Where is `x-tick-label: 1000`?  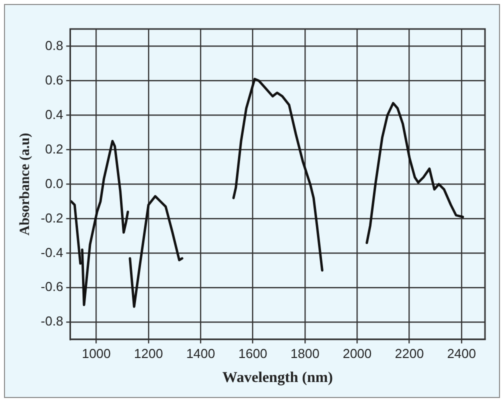 x-tick-label: 1000 is located at coordinates (96, 353).